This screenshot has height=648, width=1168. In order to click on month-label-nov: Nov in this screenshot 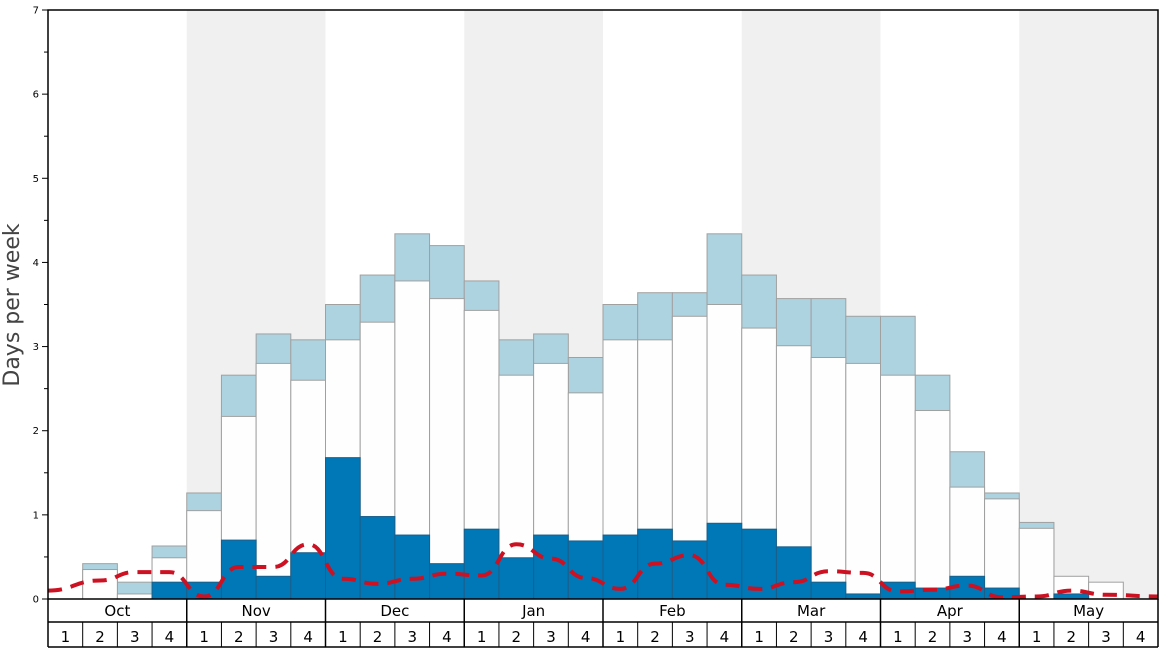, I will do `click(255, 611)`.